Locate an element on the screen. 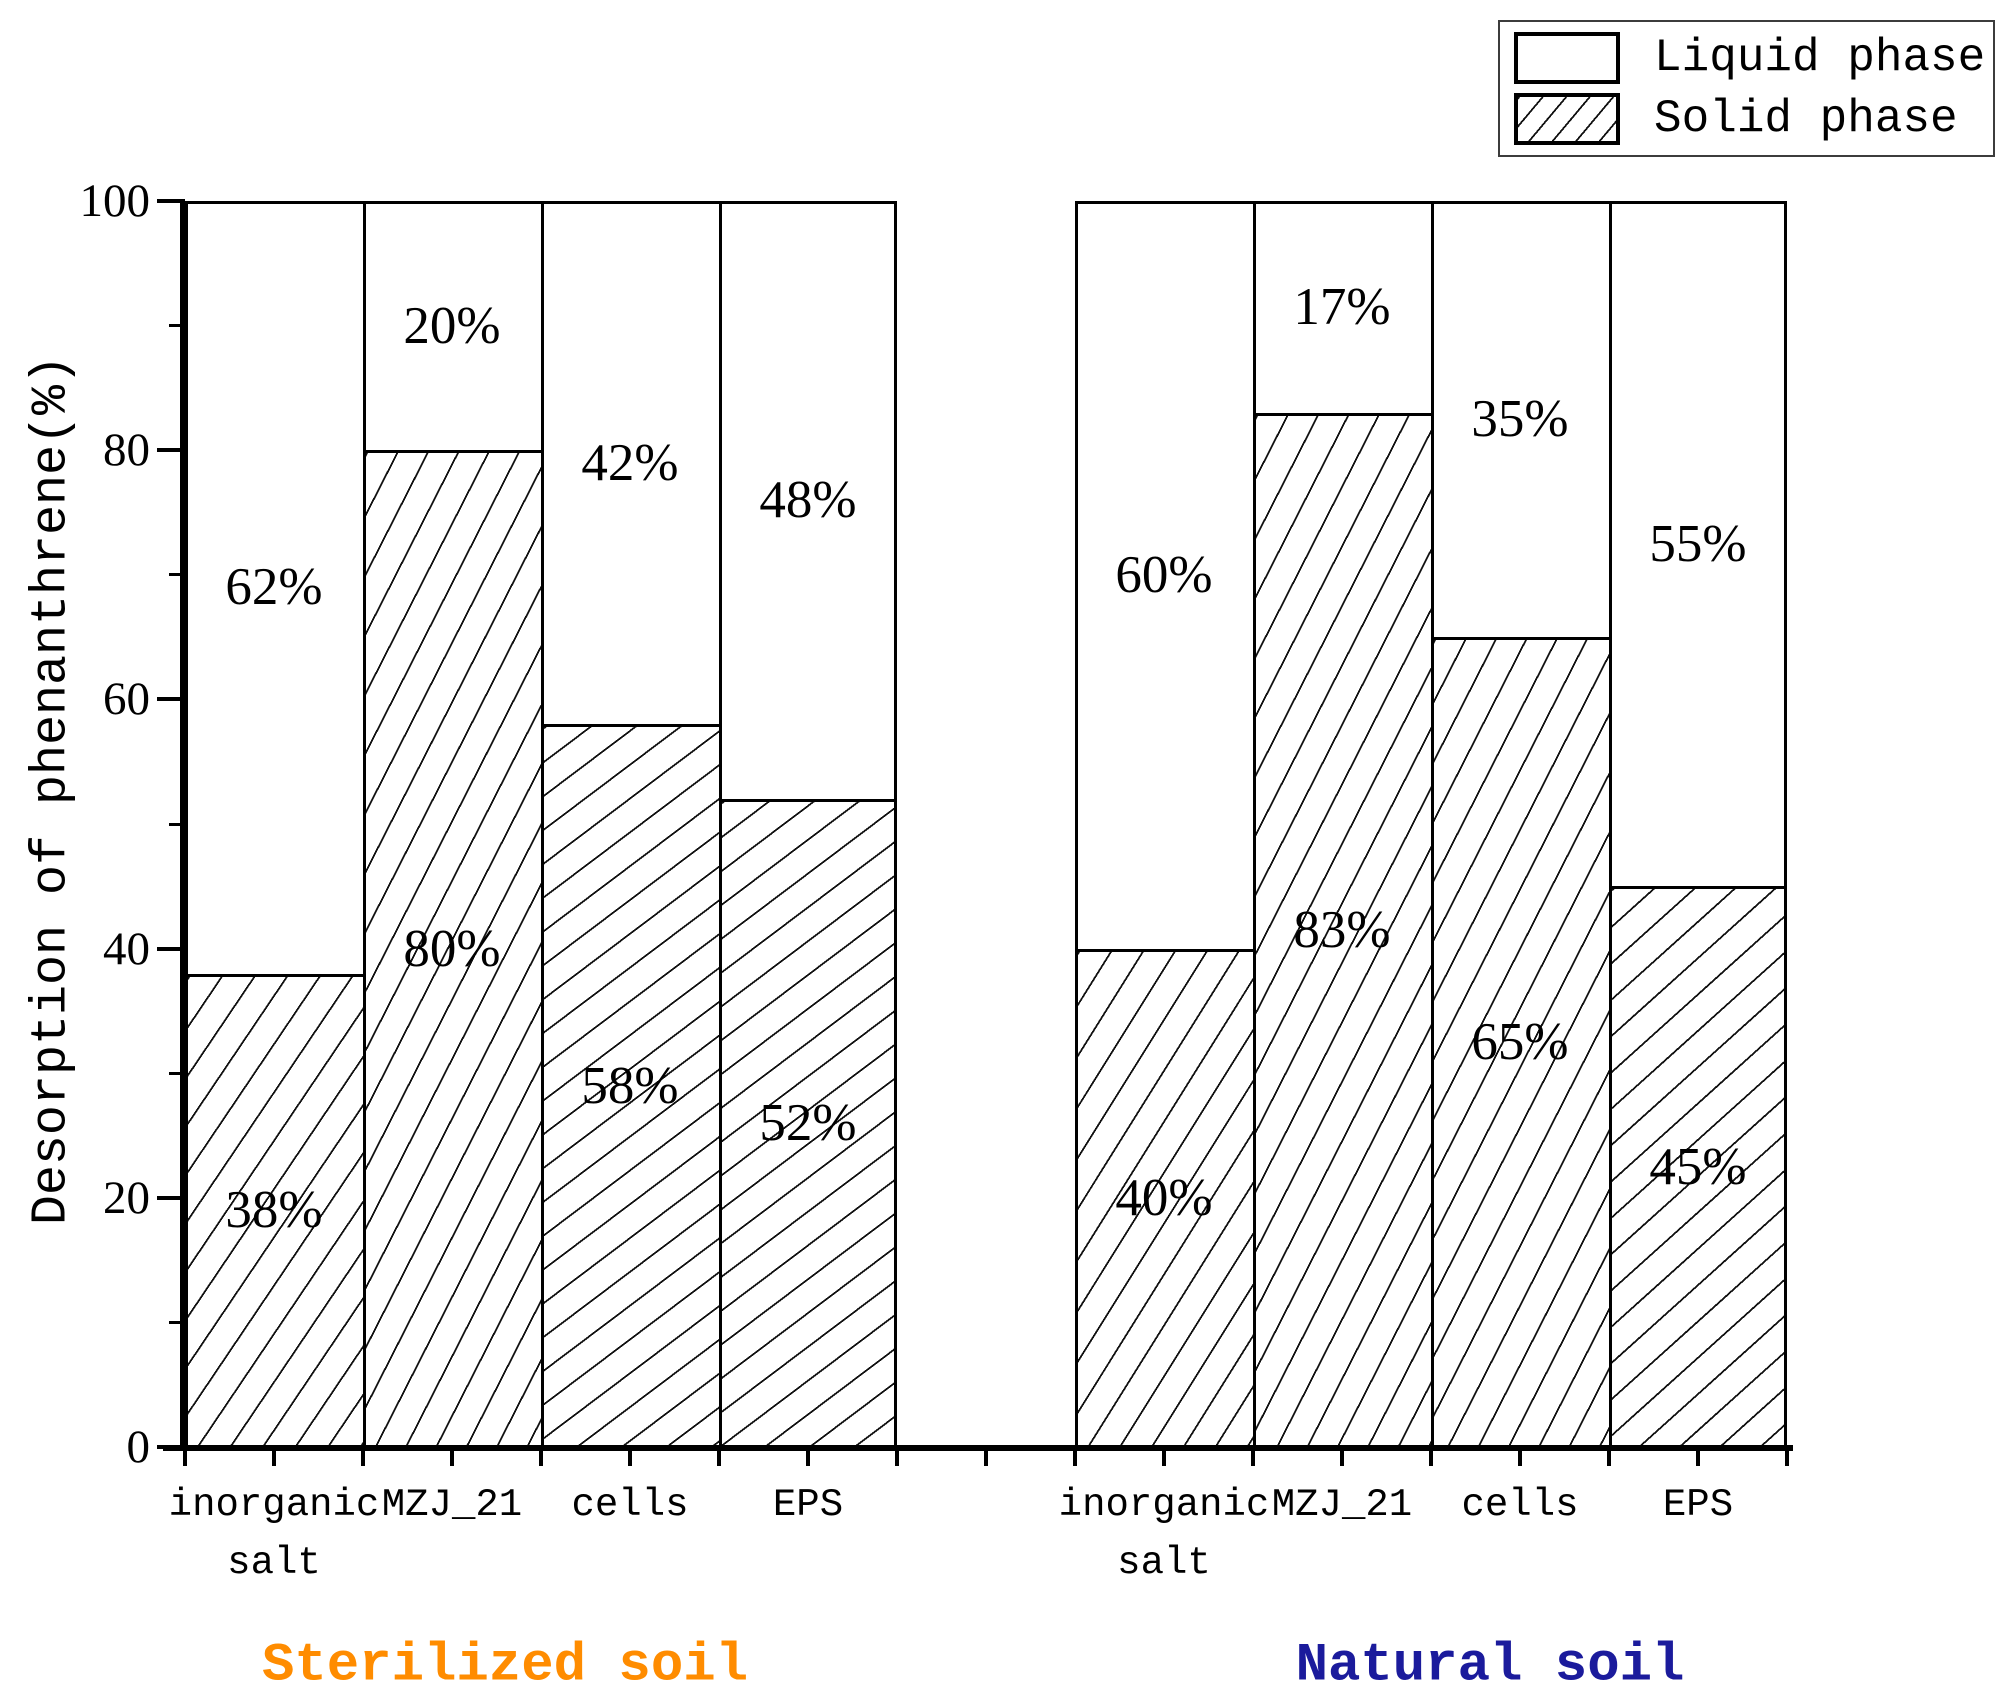  legend-swatch-liquid-phase is located at coordinates (1567, 58).